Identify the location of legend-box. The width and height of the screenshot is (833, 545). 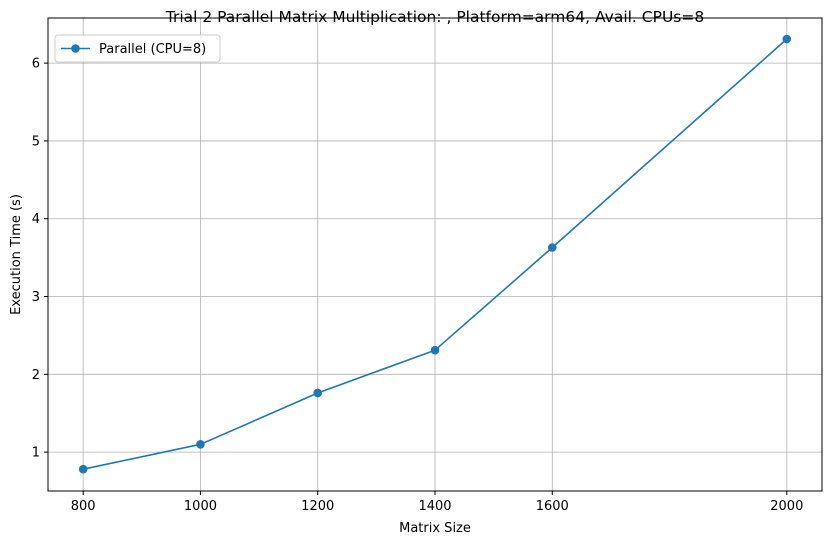
(137, 48).